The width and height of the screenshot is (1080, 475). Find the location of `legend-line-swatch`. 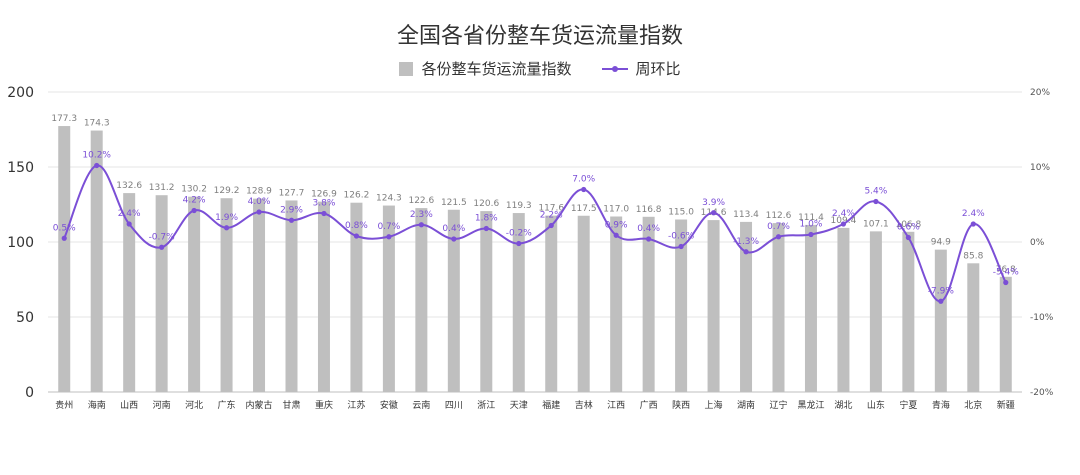

legend-line-swatch is located at coordinates (614, 69).